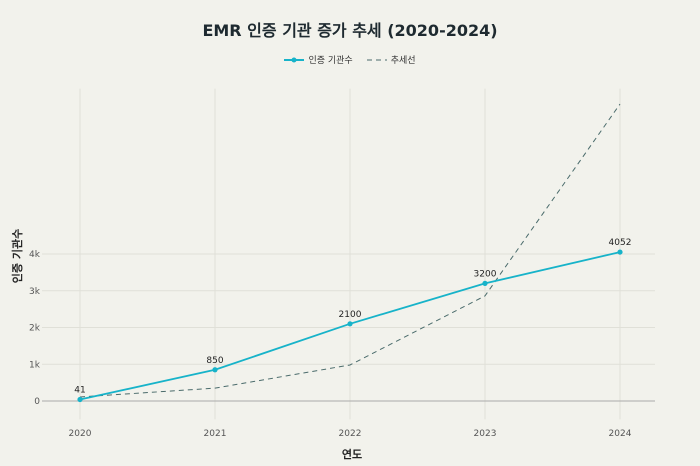  What do you see at coordinates (35, 365) in the screenshot?
I see `y-tick-label: 1k` at bounding box center [35, 365].